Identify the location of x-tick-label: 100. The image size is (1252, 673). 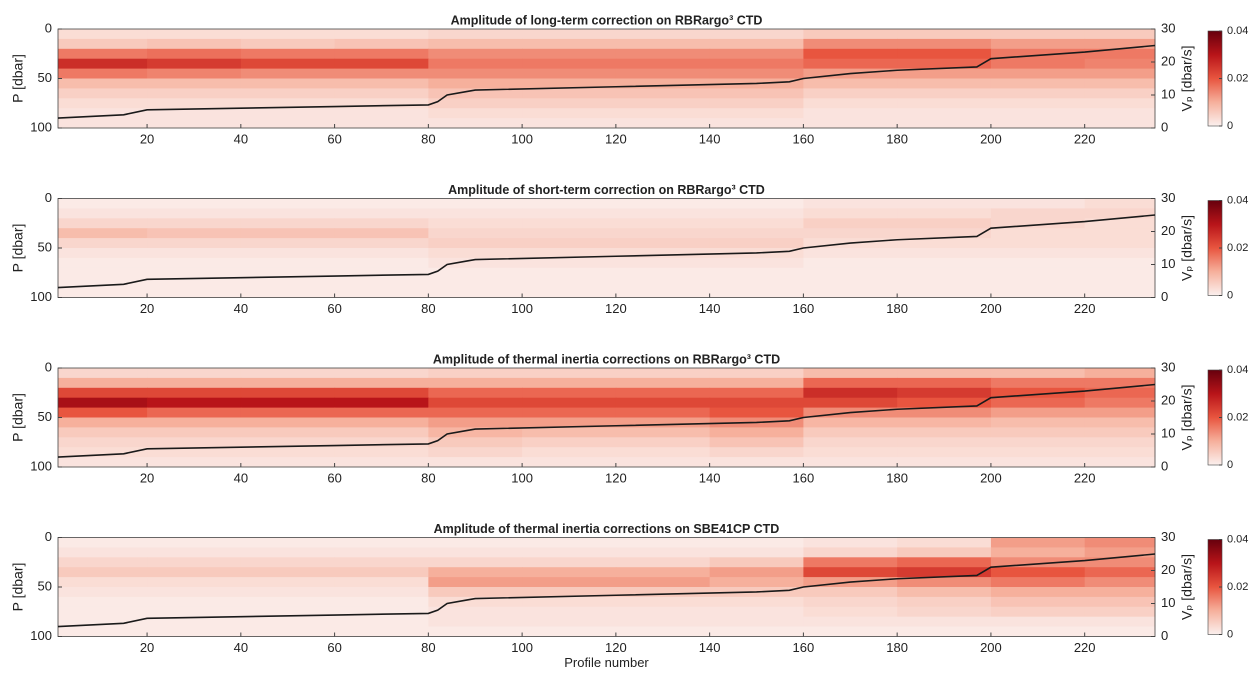
(522, 477).